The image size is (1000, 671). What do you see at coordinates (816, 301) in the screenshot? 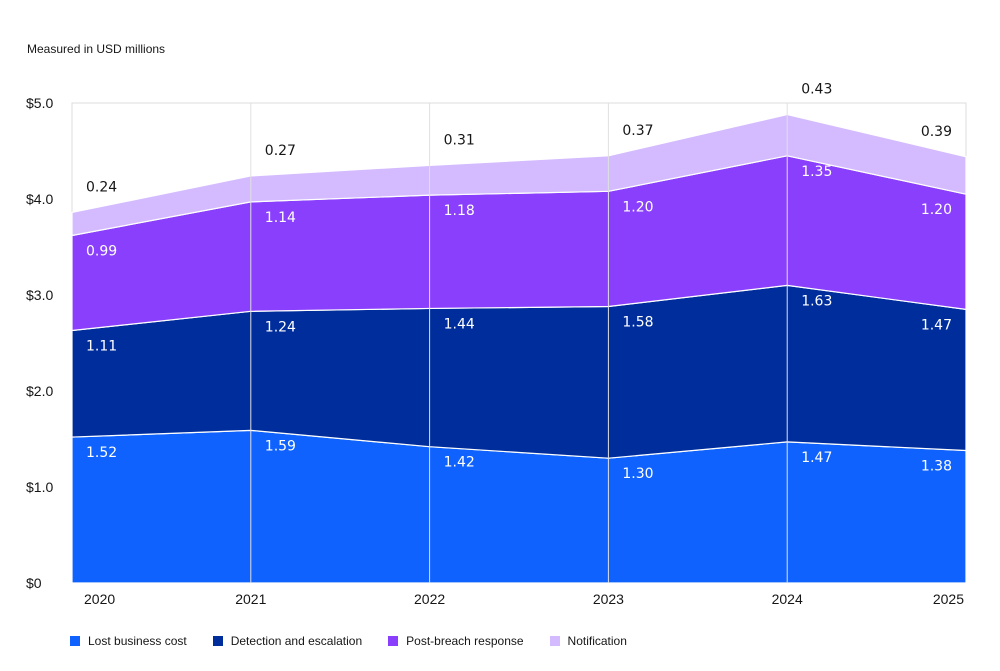
I see `data-label: 1.63` at bounding box center [816, 301].